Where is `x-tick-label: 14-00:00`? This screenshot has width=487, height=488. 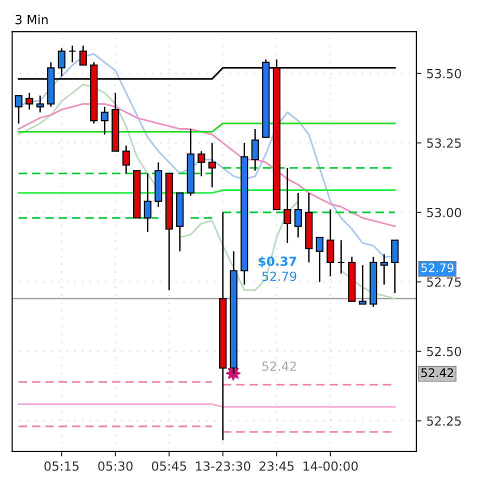
x-tick-label: 14-00:00 is located at coordinates (331, 466).